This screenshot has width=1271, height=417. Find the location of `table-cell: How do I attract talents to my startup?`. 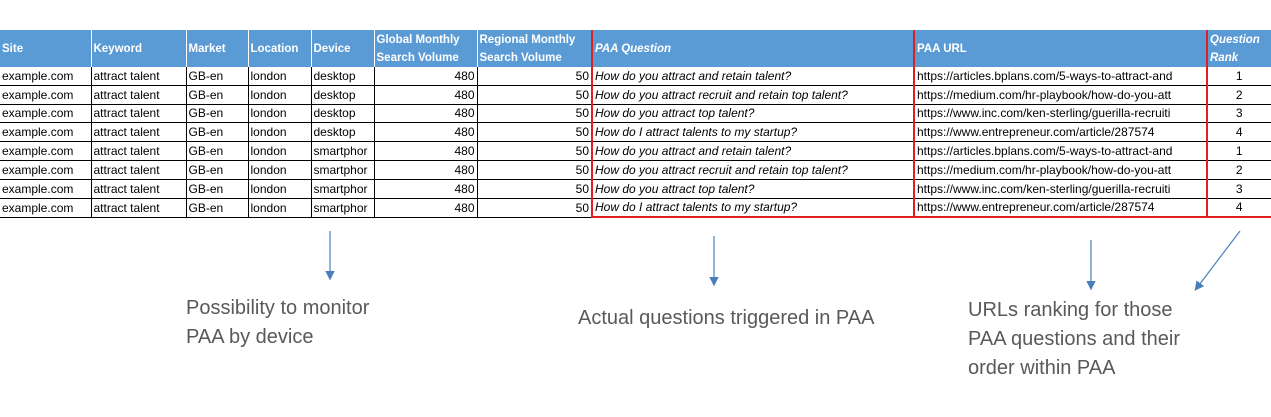

table-cell: How do I attract talents to my startup? is located at coordinates (753, 132).